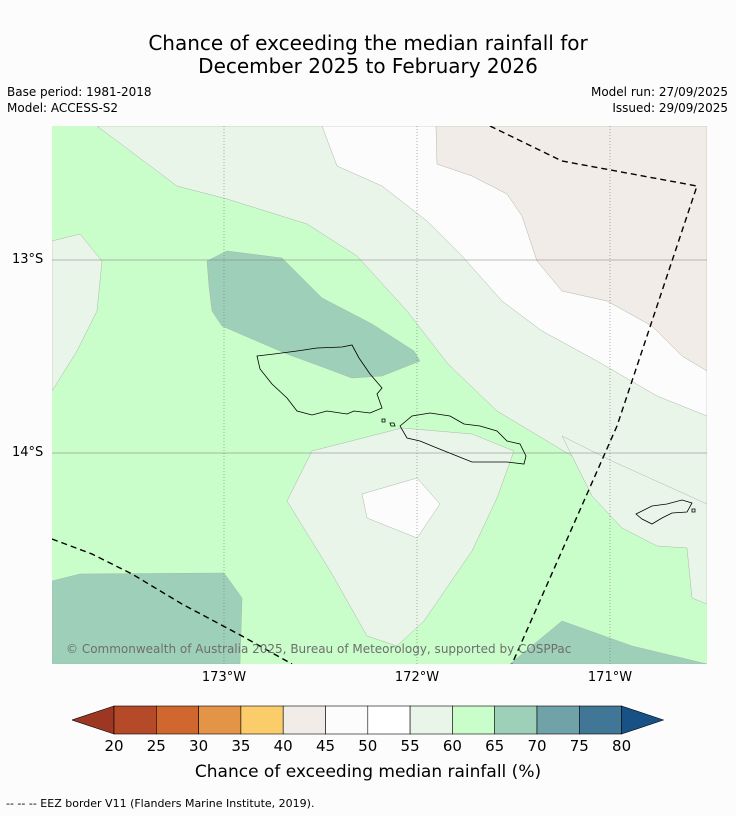  What do you see at coordinates (622, 746) in the screenshot?
I see `colorbar-tick-80: 80` at bounding box center [622, 746].